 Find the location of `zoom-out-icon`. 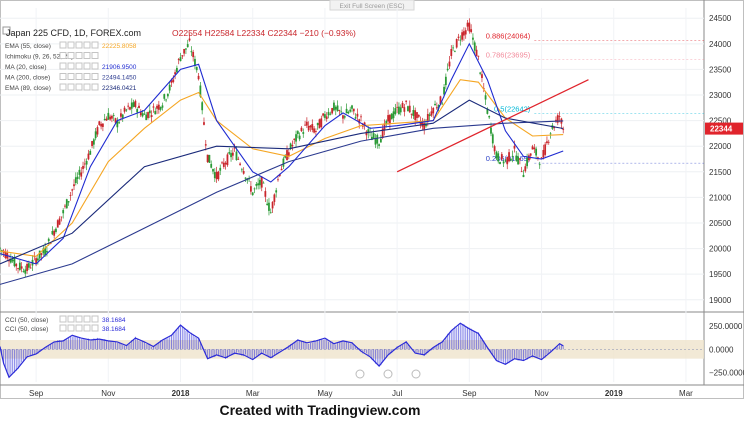

zoom-out-icon is located at coordinates (360, 374).